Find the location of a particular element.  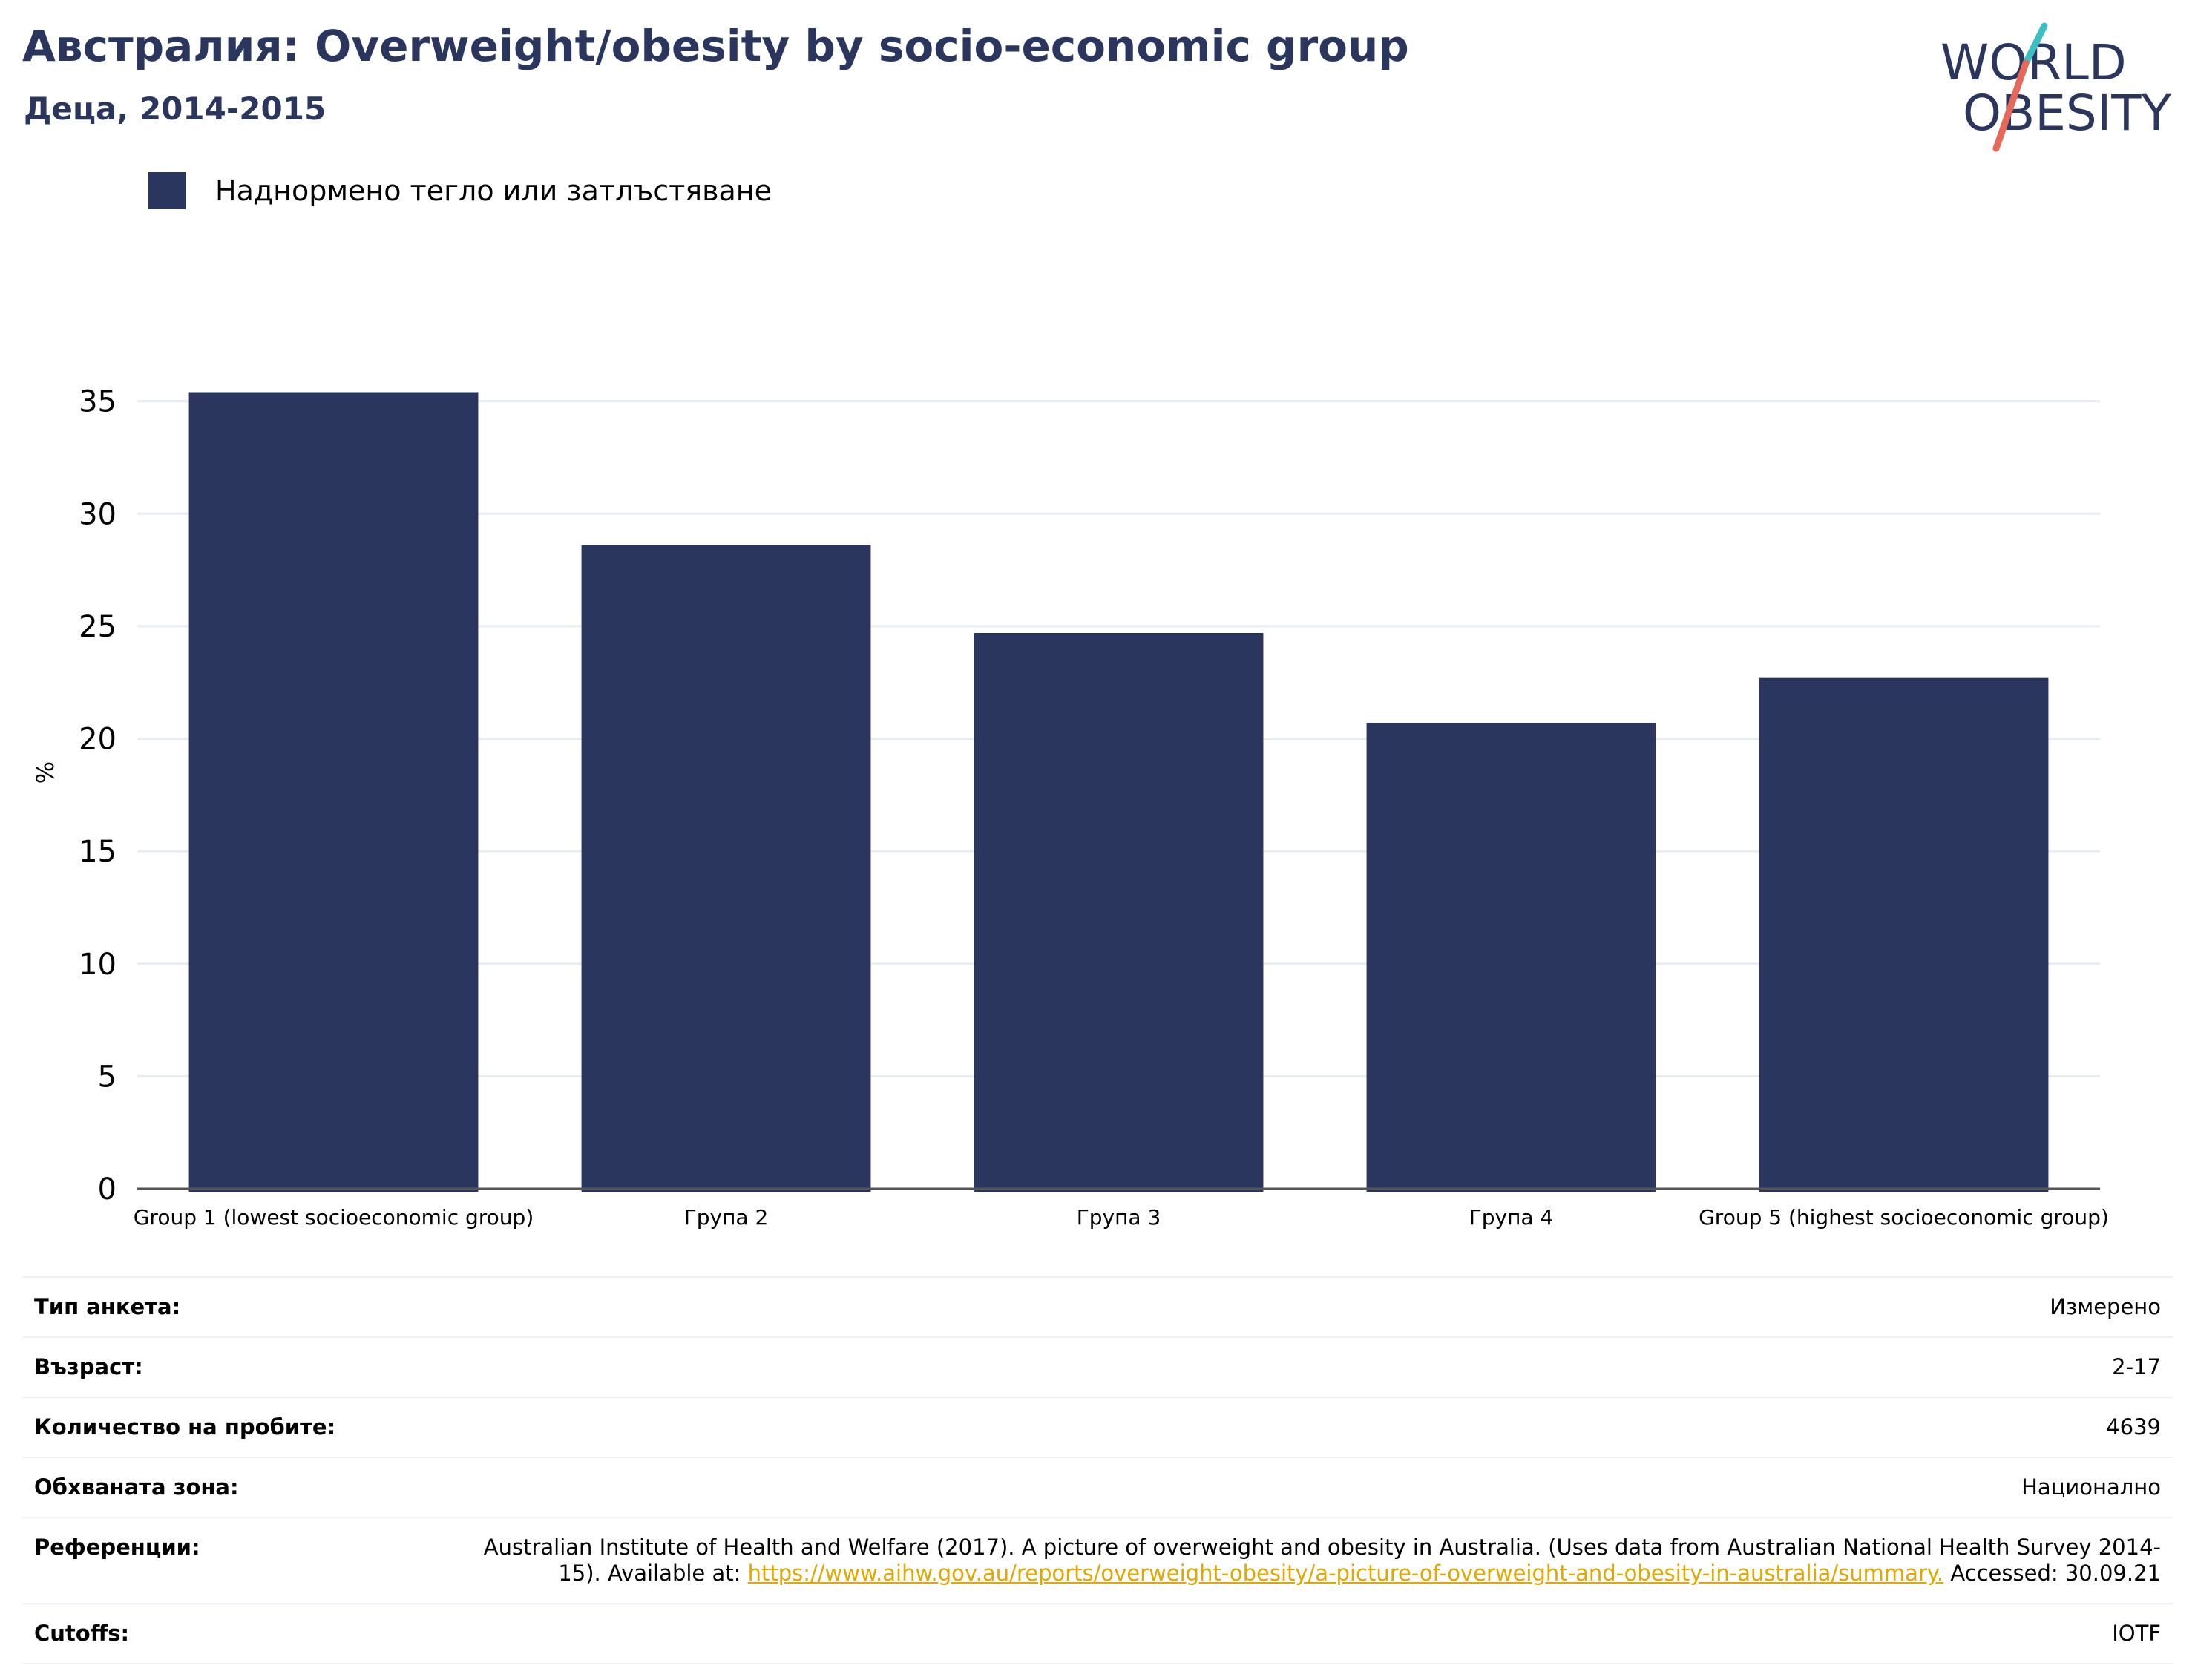

references-label: Референции: is located at coordinates (117, 1547).